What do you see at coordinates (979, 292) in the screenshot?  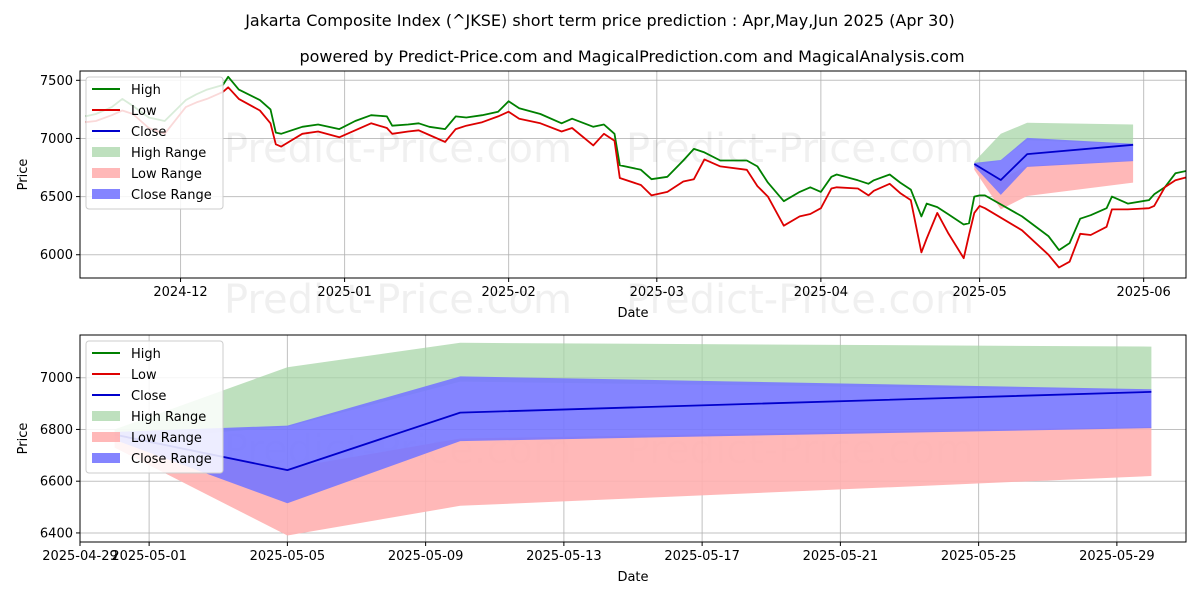 I see `x-tick-label: 2025-05` at bounding box center [979, 292].